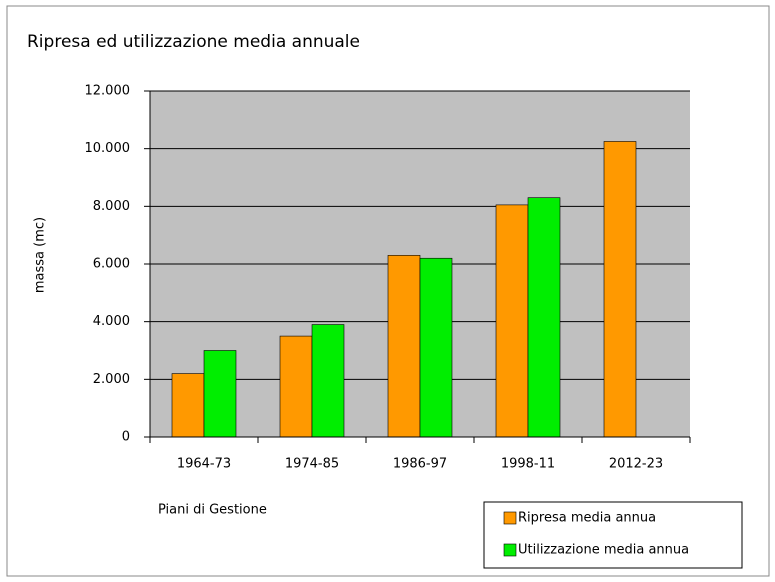  I want to click on x-axis-label: Piani di Gestione, so click(212, 510).